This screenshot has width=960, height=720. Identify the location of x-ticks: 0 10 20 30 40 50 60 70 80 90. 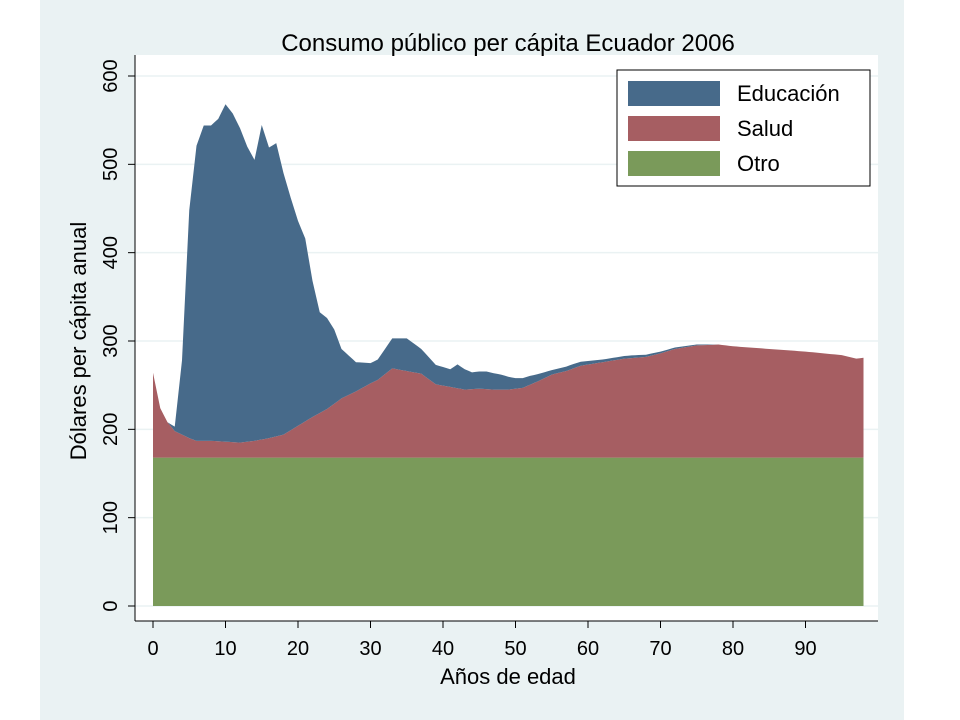
(482, 640).